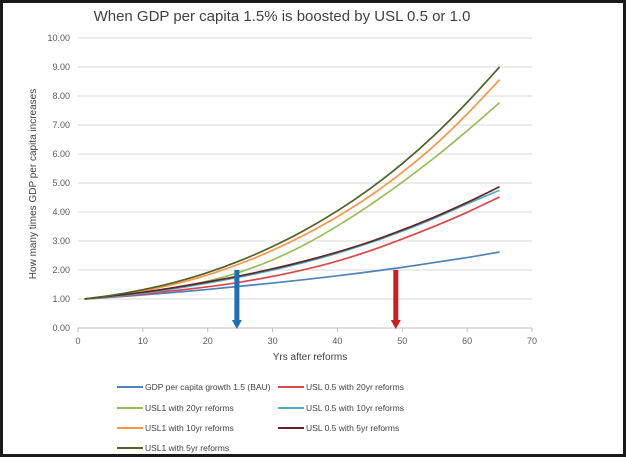  Describe the element at coordinates (532, 341) in the screenshot. I see `x-tick-label: 70` at that location.